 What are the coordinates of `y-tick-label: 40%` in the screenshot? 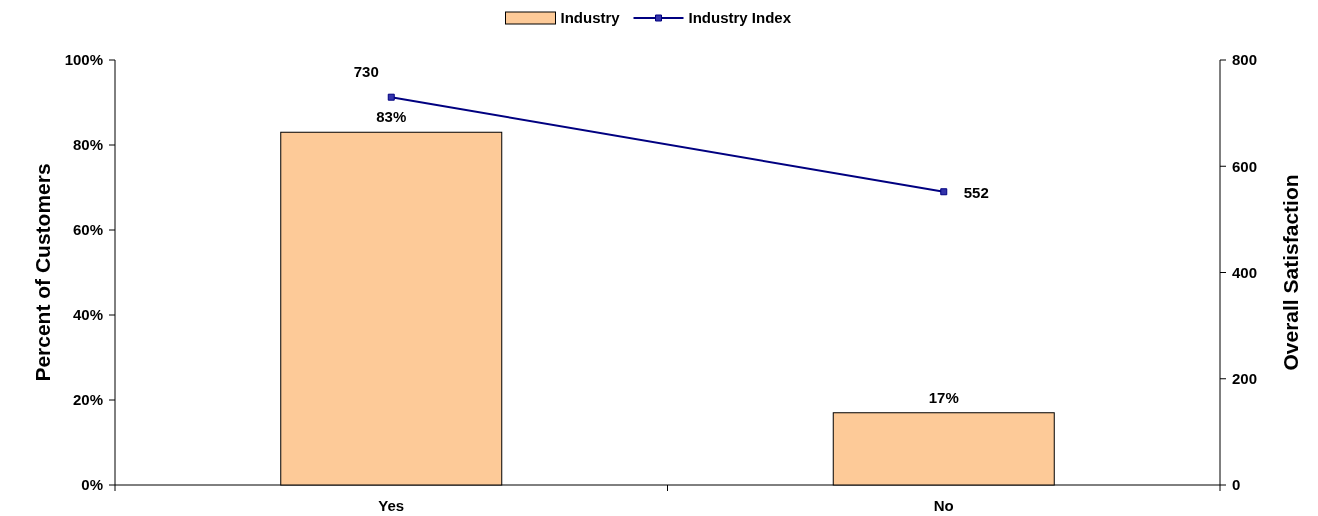 It's located at (87, 315).